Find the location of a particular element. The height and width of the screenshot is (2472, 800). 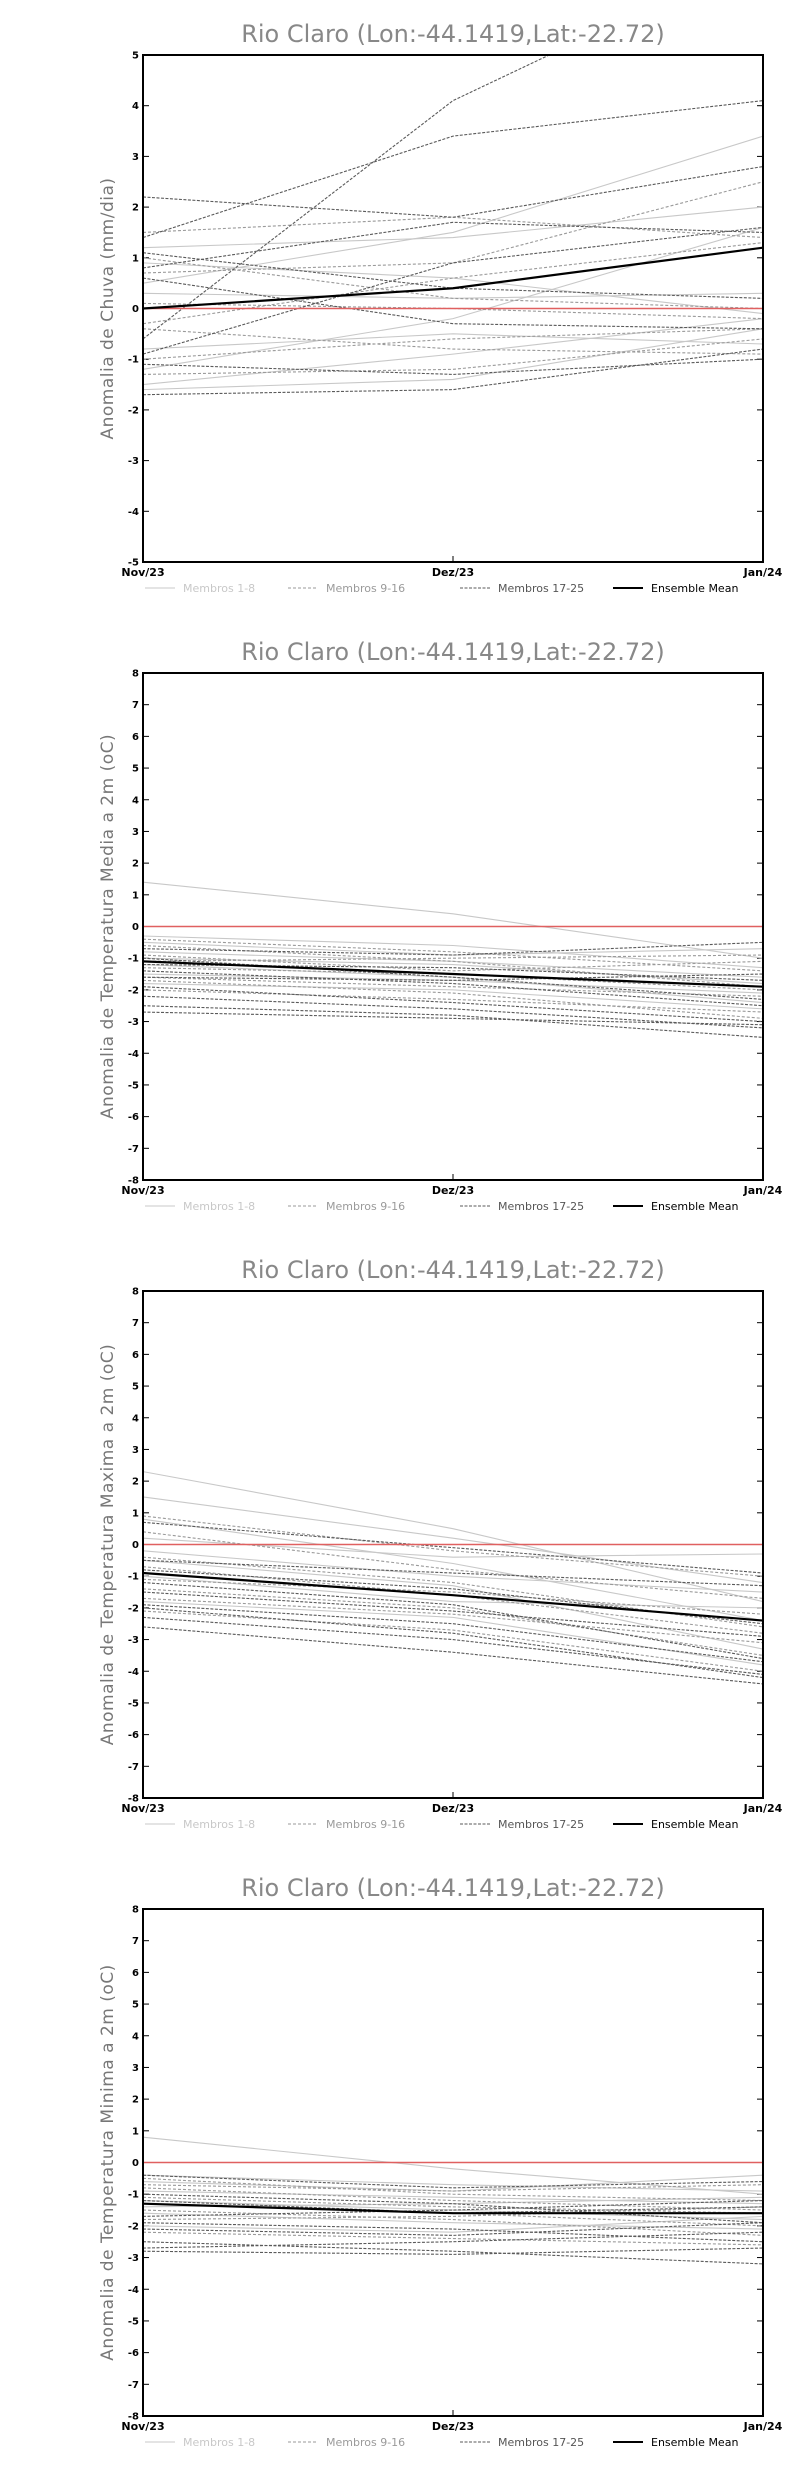

y-tick-label: 0 is located at coordinates (135, 1545).